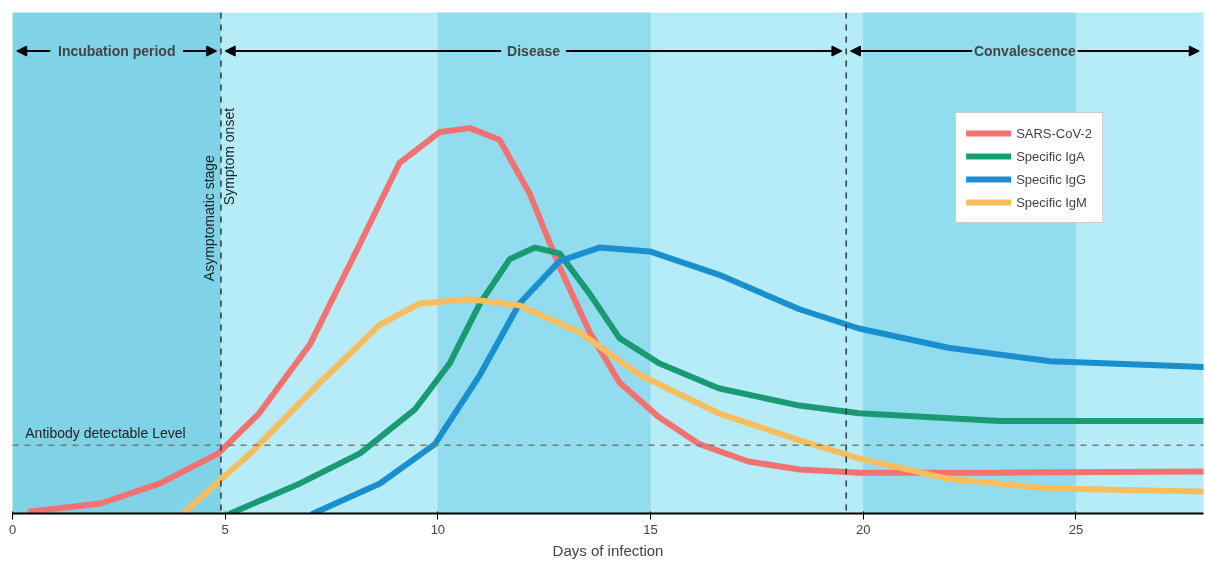  Describe the element at coordinates (1025, 51) in the screenshot. I see `text: Convalescence` at that location.